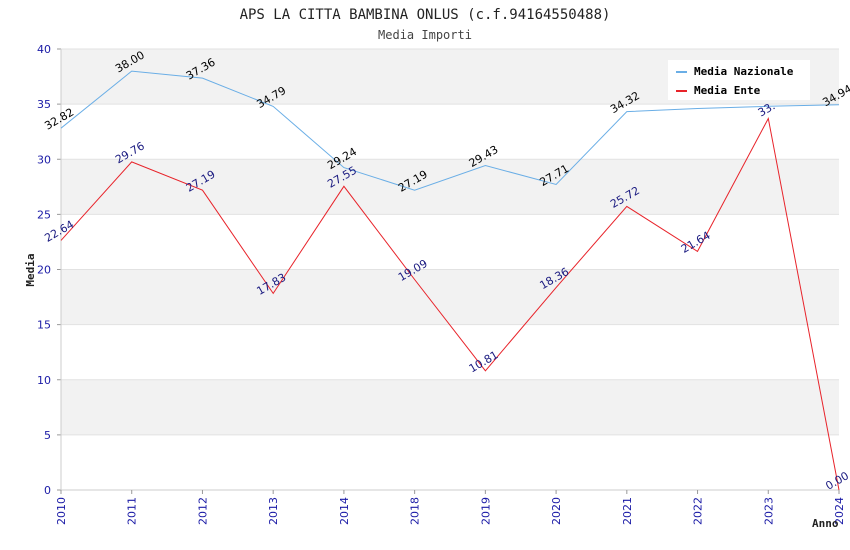 This screenshot has height=550, width=850. I want to click on x-tick-label: 2022, so click(698, 511).